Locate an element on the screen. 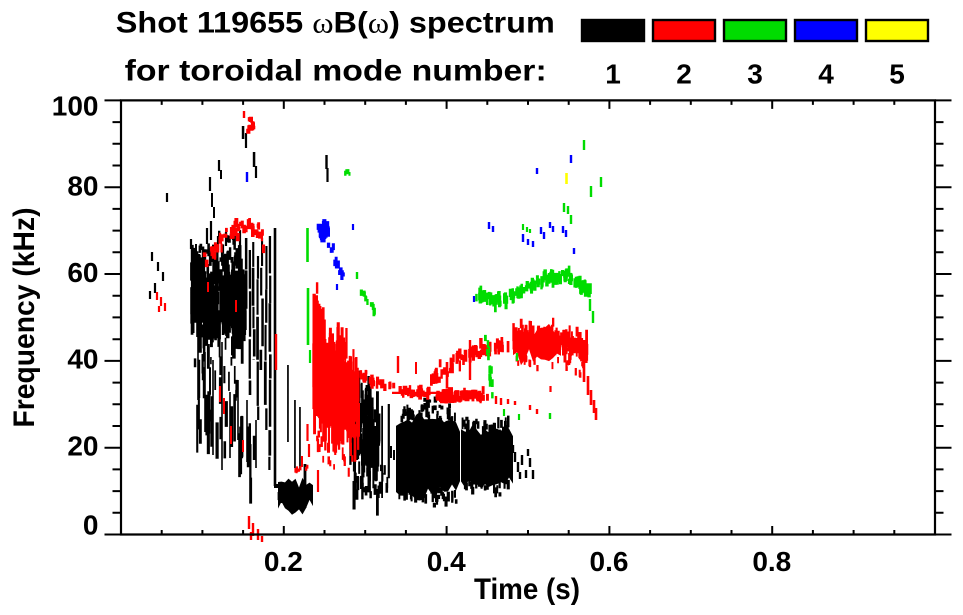 Image resolution: width=963 pixels, height=615 pixels. svg-text: 5 is located at coordinates (897, 74).